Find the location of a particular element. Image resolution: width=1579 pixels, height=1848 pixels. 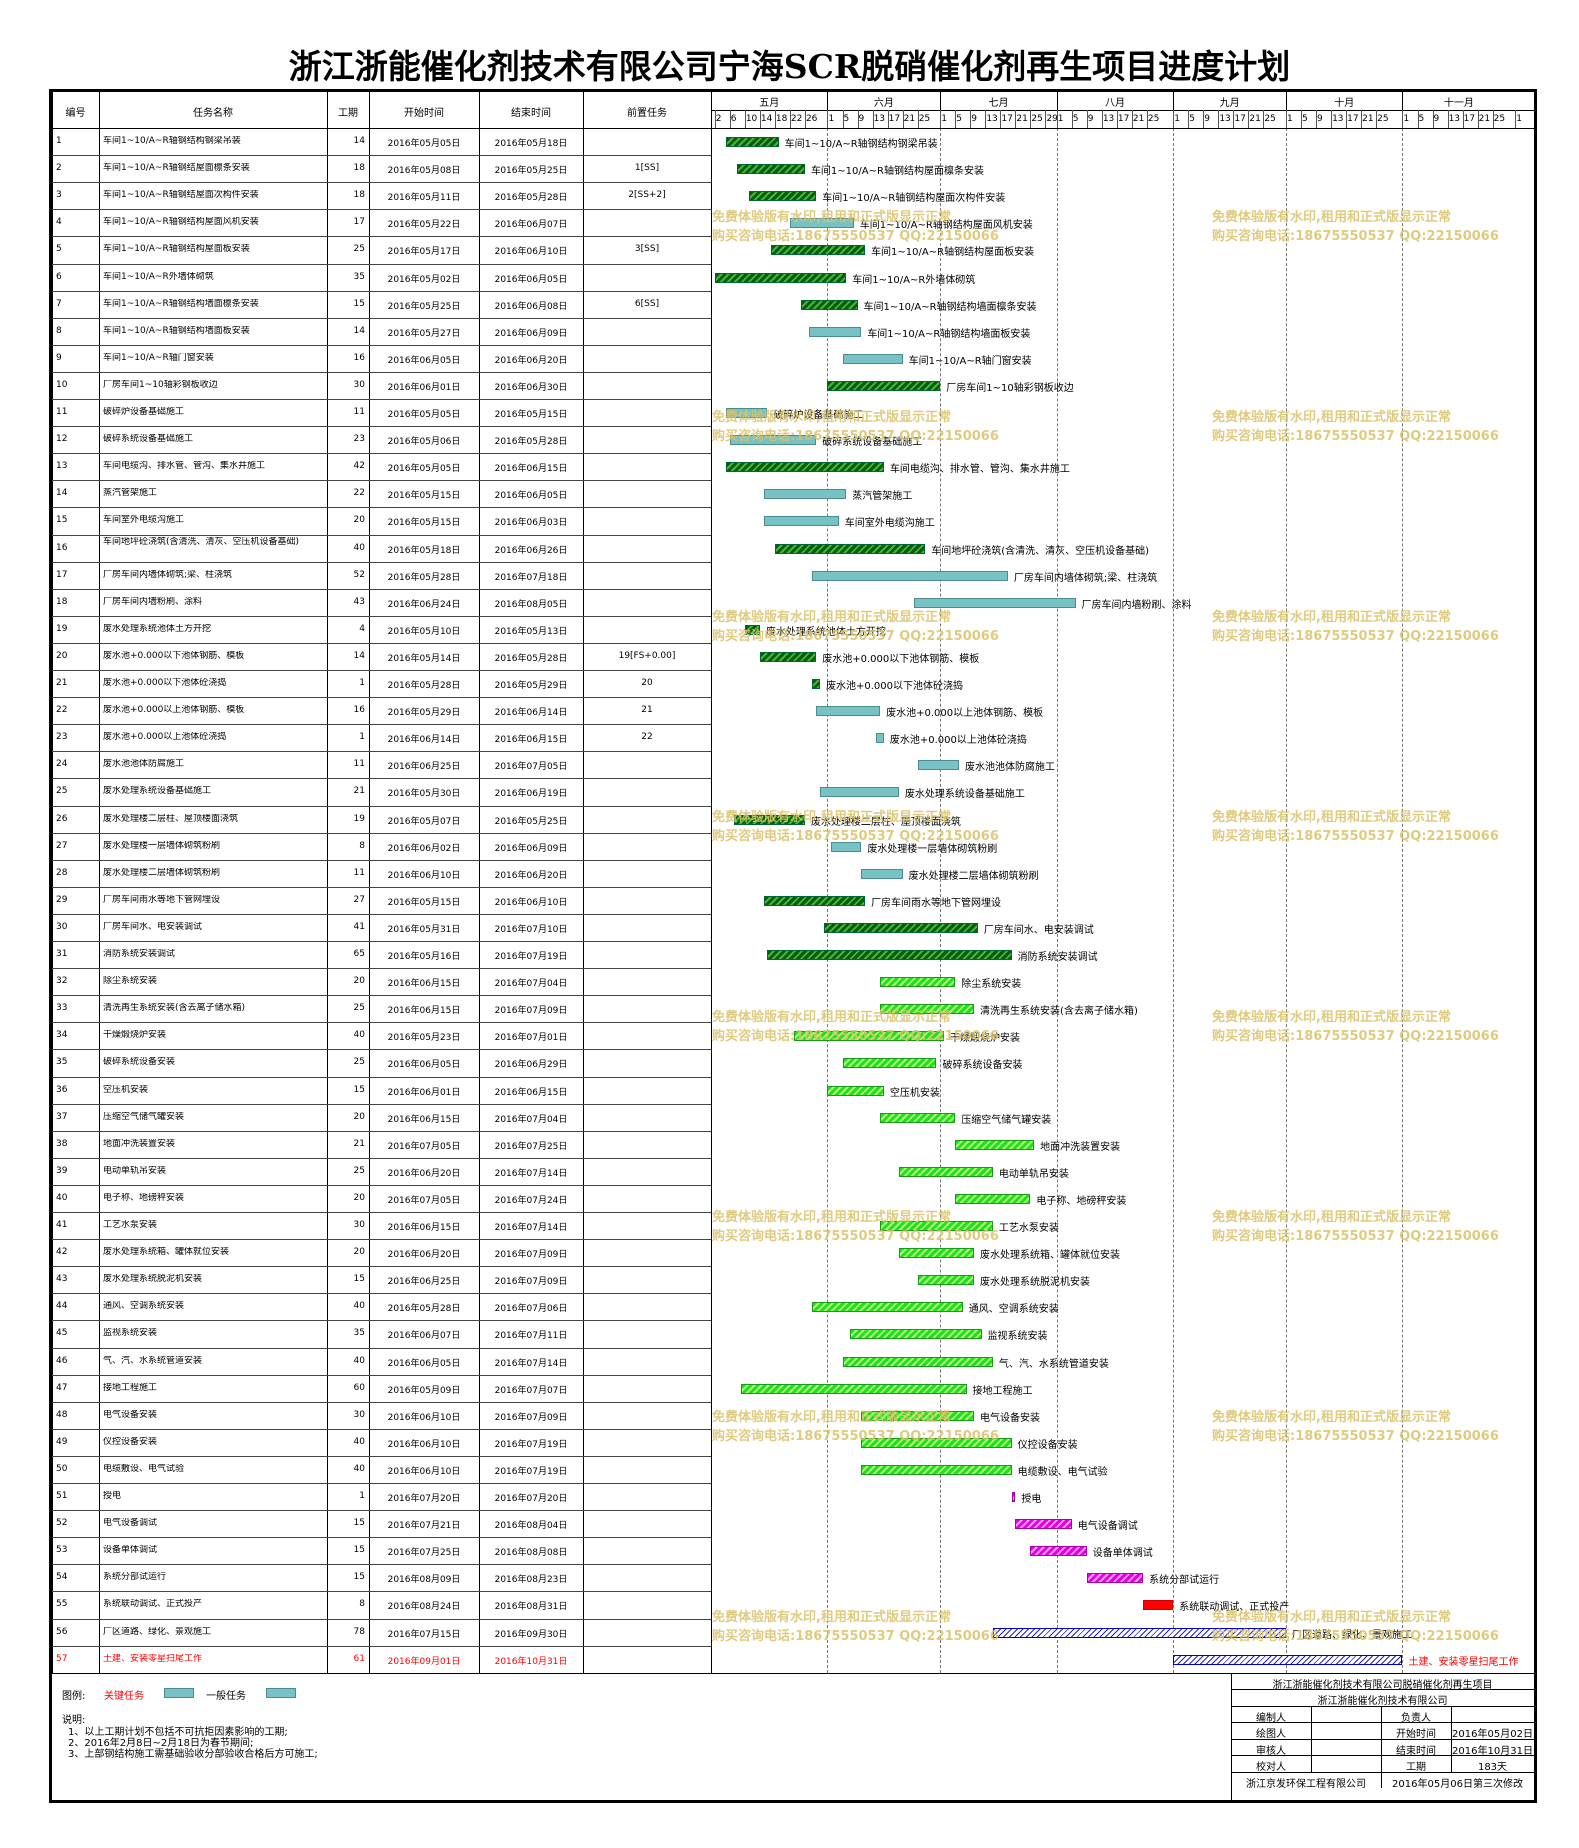

month-label: 九月 is located at coordinates (1229, 103).